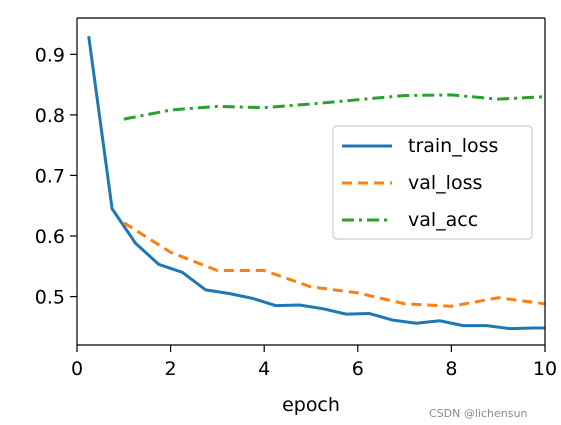  I want to click on legend-label-val_acc: val_acc, so click(443, 220).